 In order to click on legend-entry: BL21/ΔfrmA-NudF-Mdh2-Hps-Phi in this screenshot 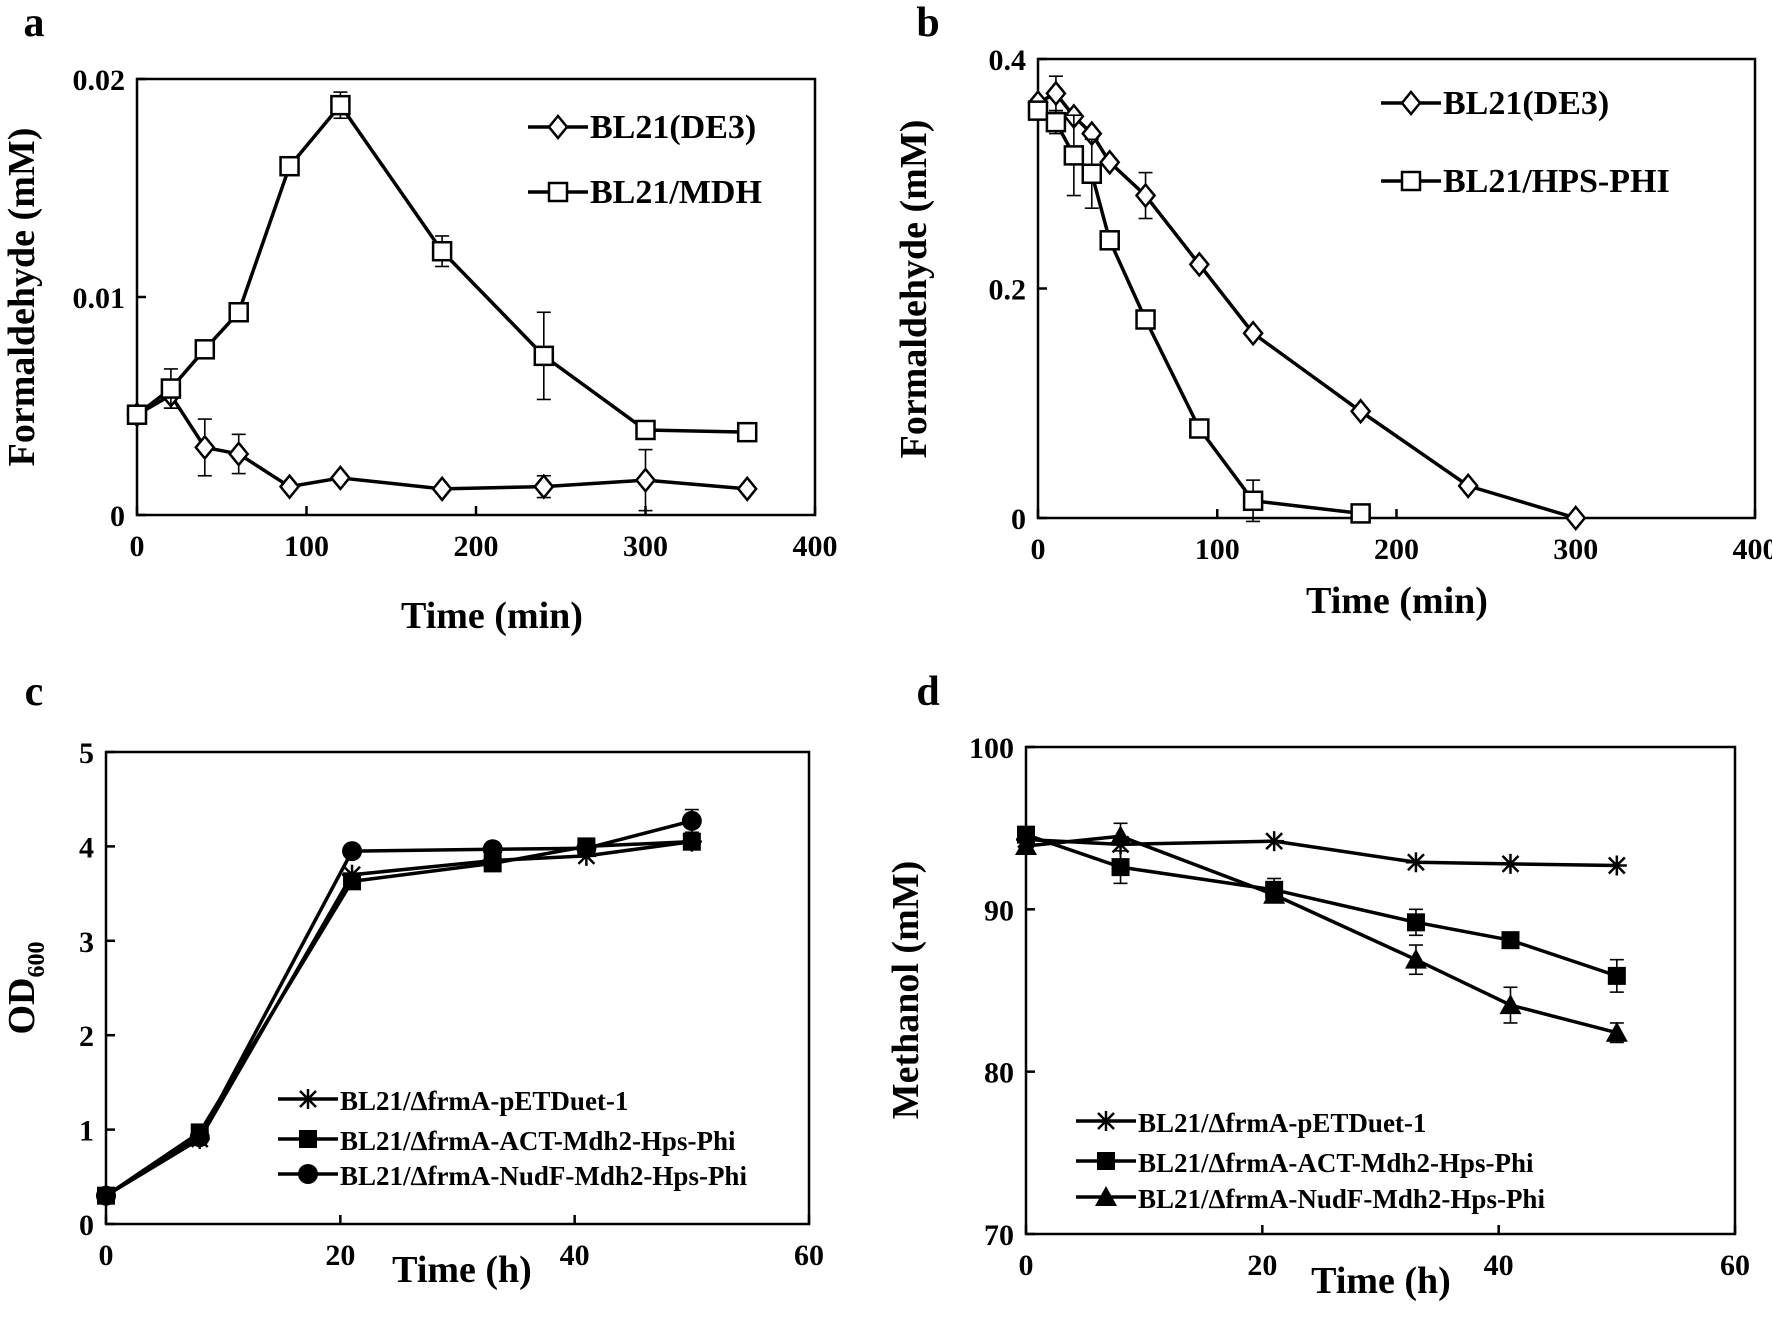, I will do `click(1310, 1199)`.